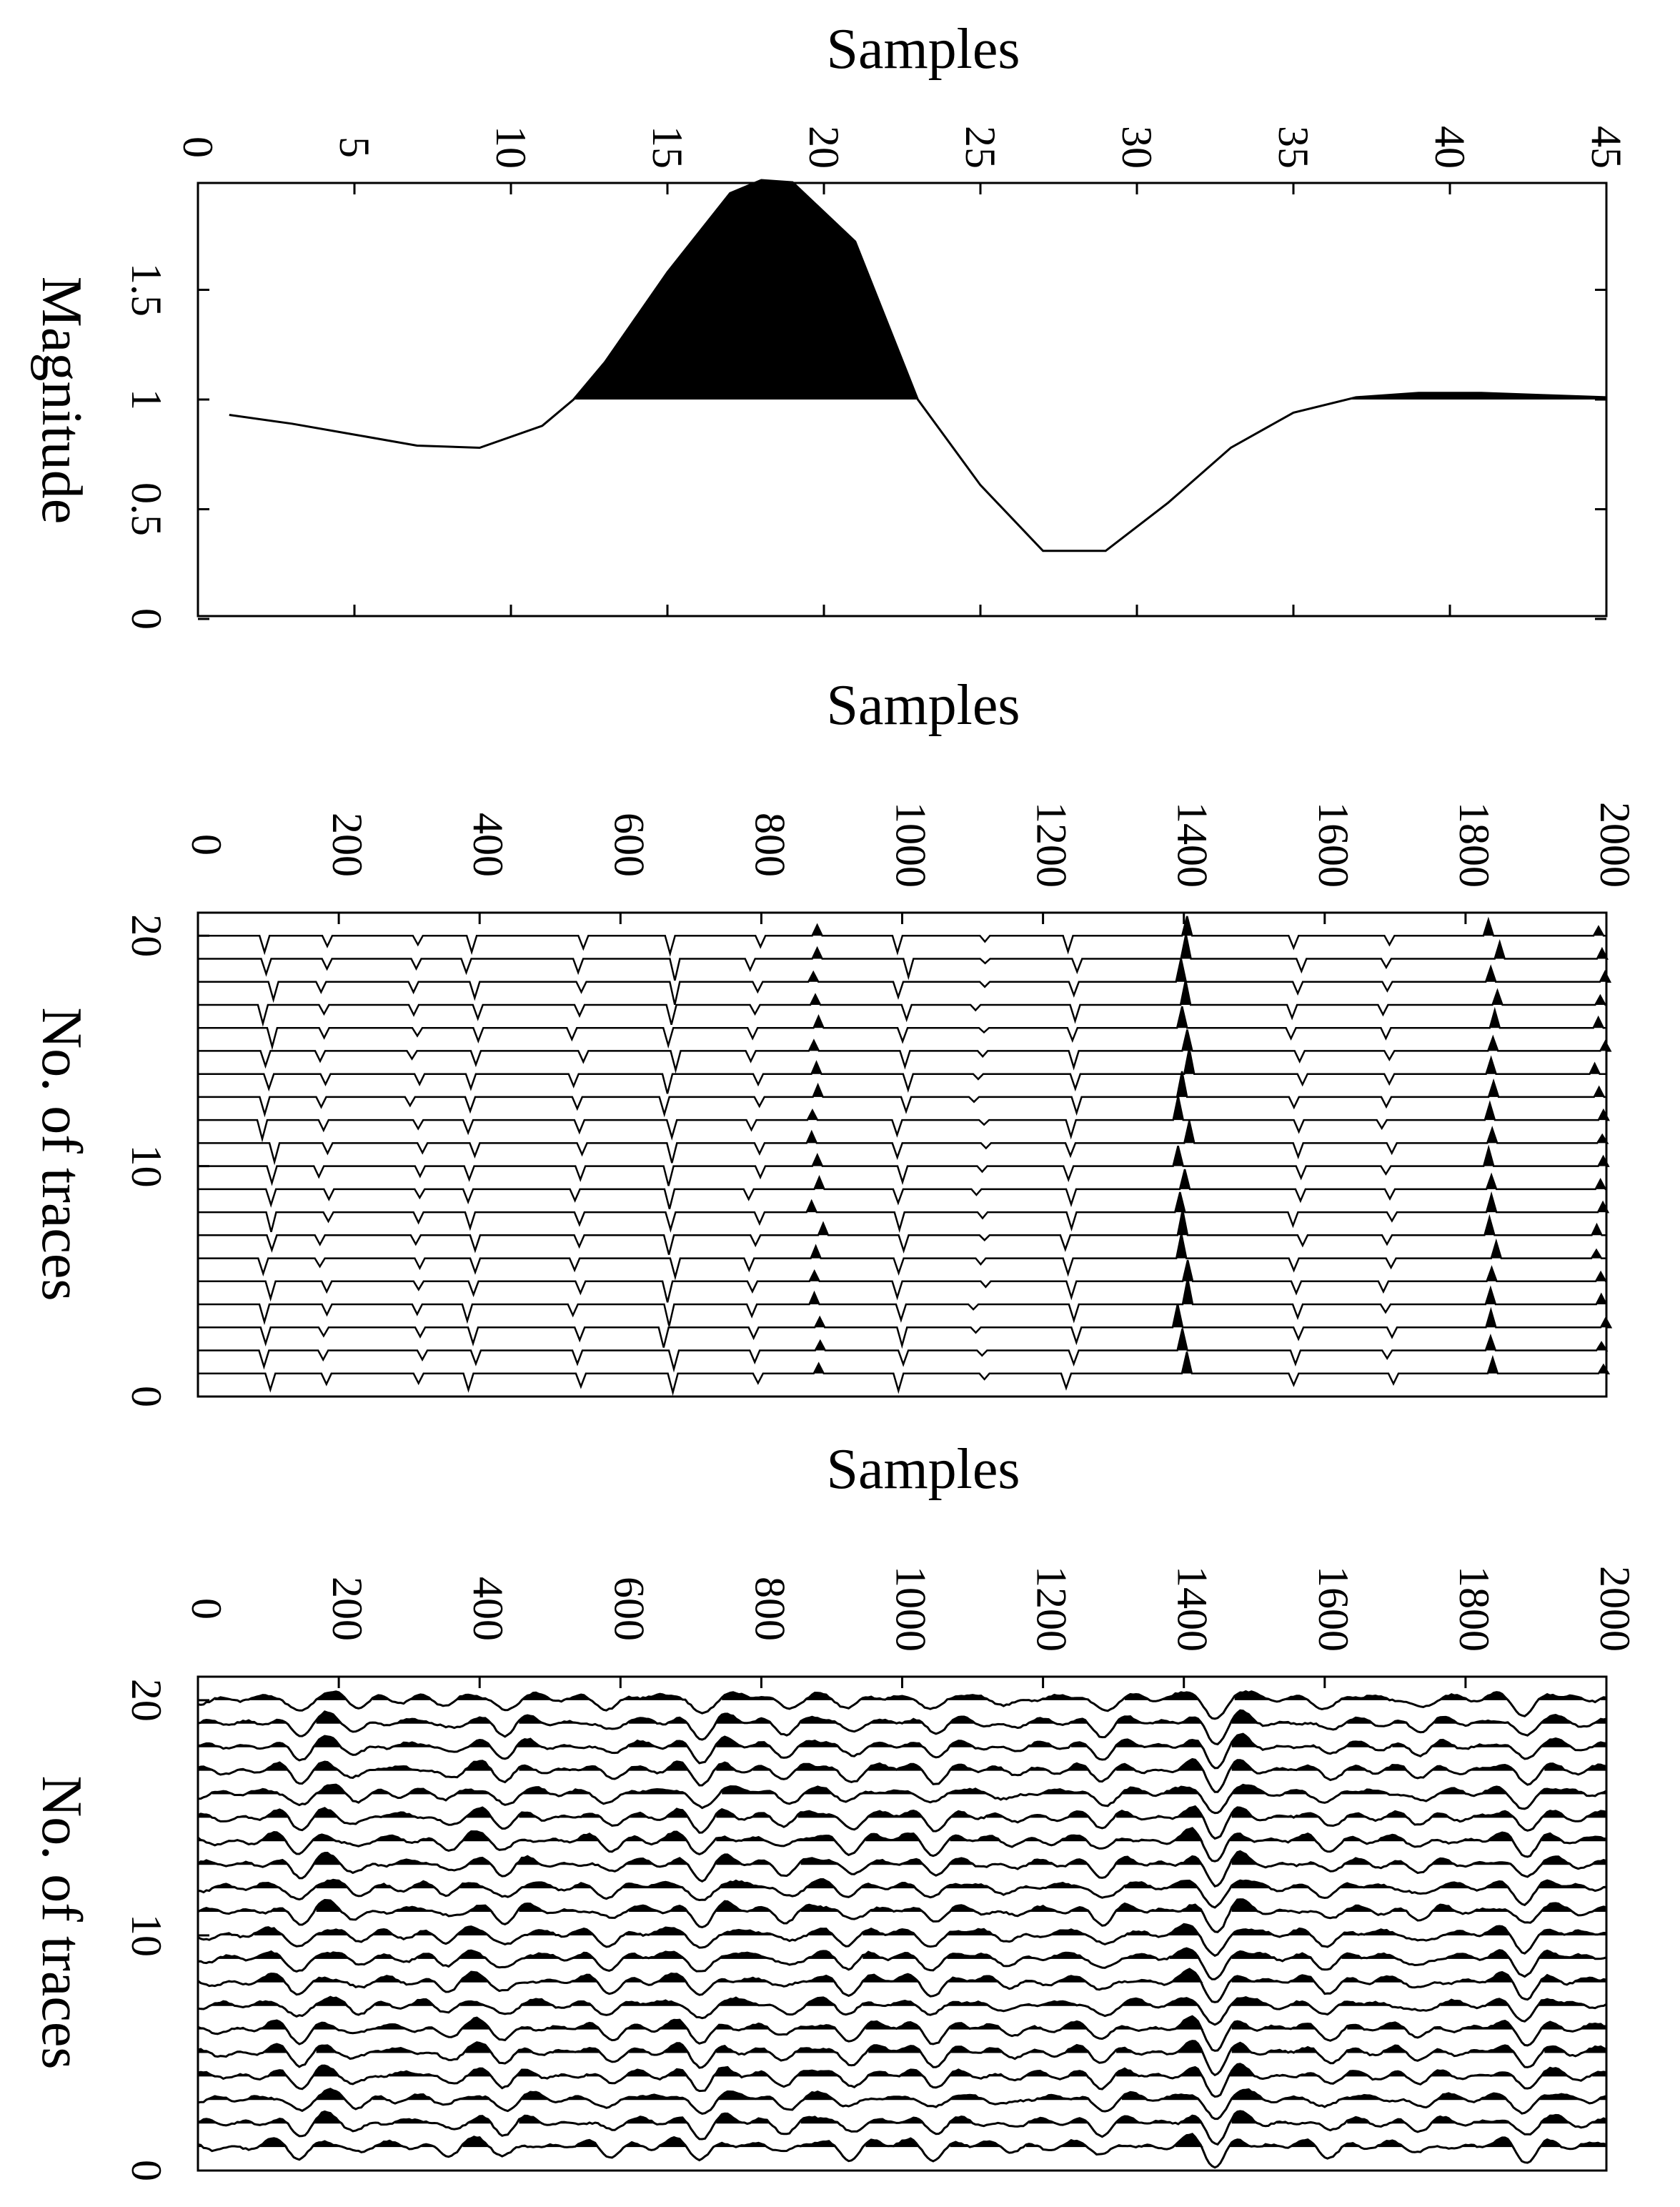 This screenshot has height=2207, width=1680. I want to click on wavelet-x-tick-label: 15, so click(667, 147).